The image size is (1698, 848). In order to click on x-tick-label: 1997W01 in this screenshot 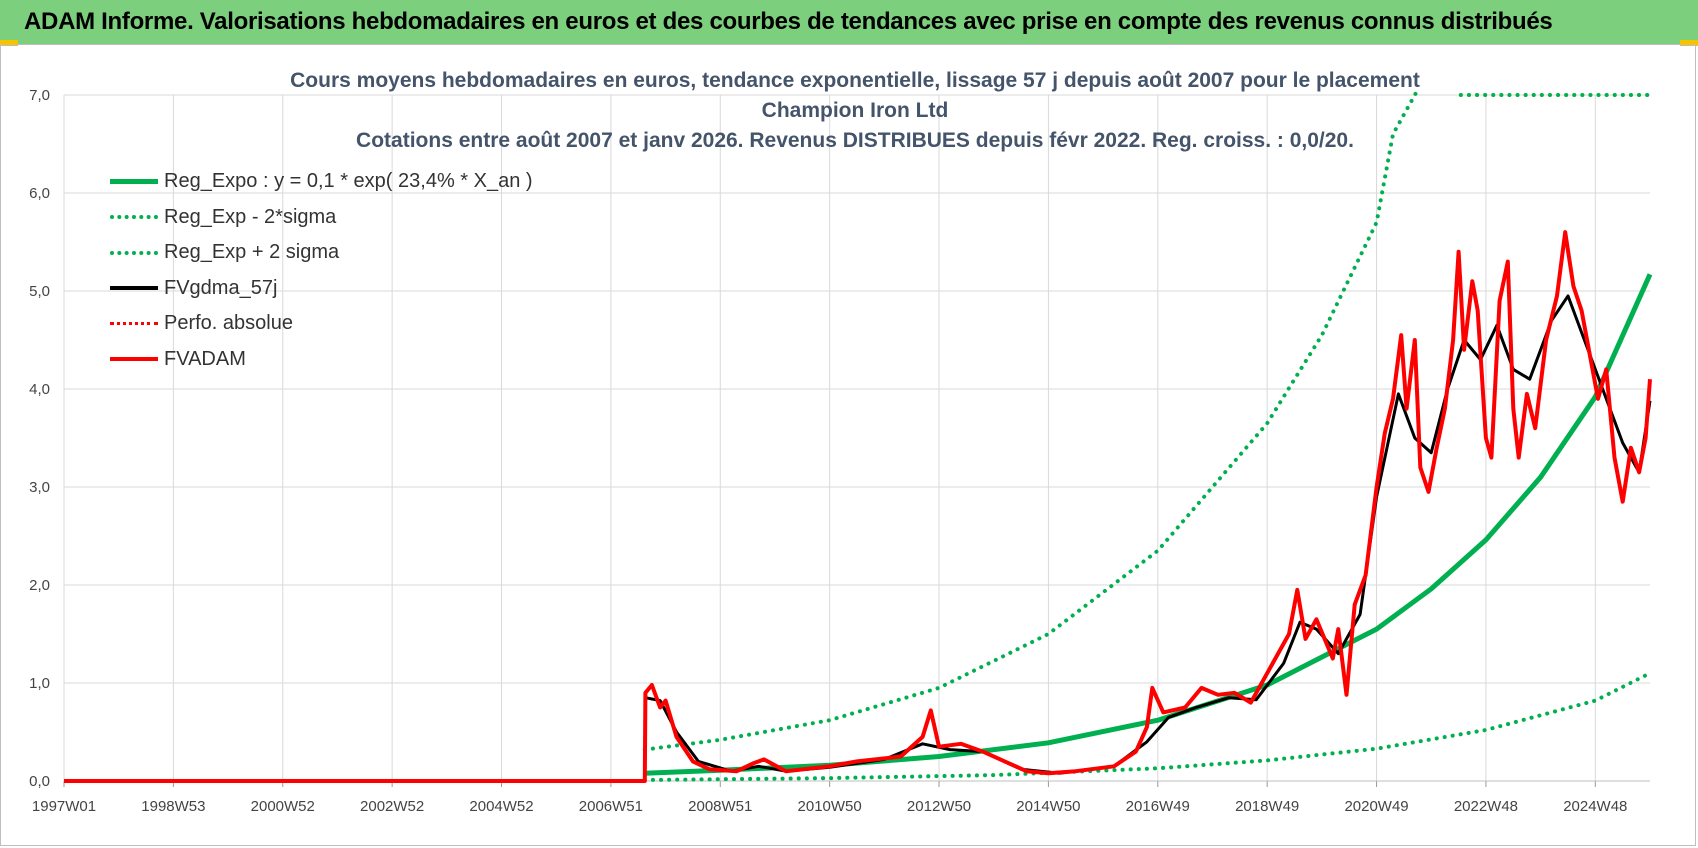, I will do `click(64, 806)`.